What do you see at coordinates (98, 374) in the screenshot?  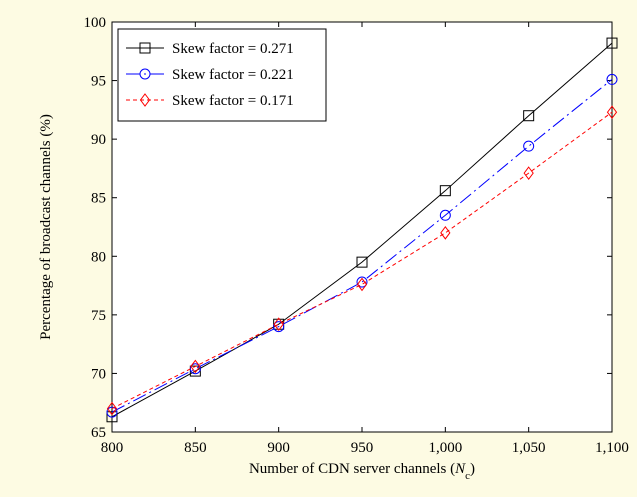 I see `y-tick-label: 70` at bounding box center [98, 374].